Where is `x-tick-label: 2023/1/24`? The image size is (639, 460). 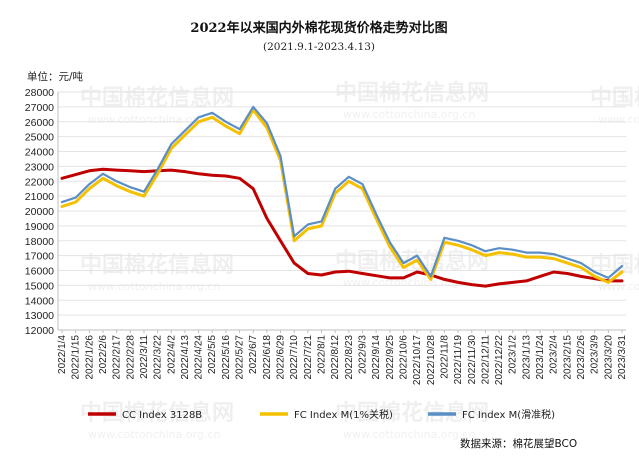
x-tick-label: 2023/1/24 is located at coordinates (540, 357).